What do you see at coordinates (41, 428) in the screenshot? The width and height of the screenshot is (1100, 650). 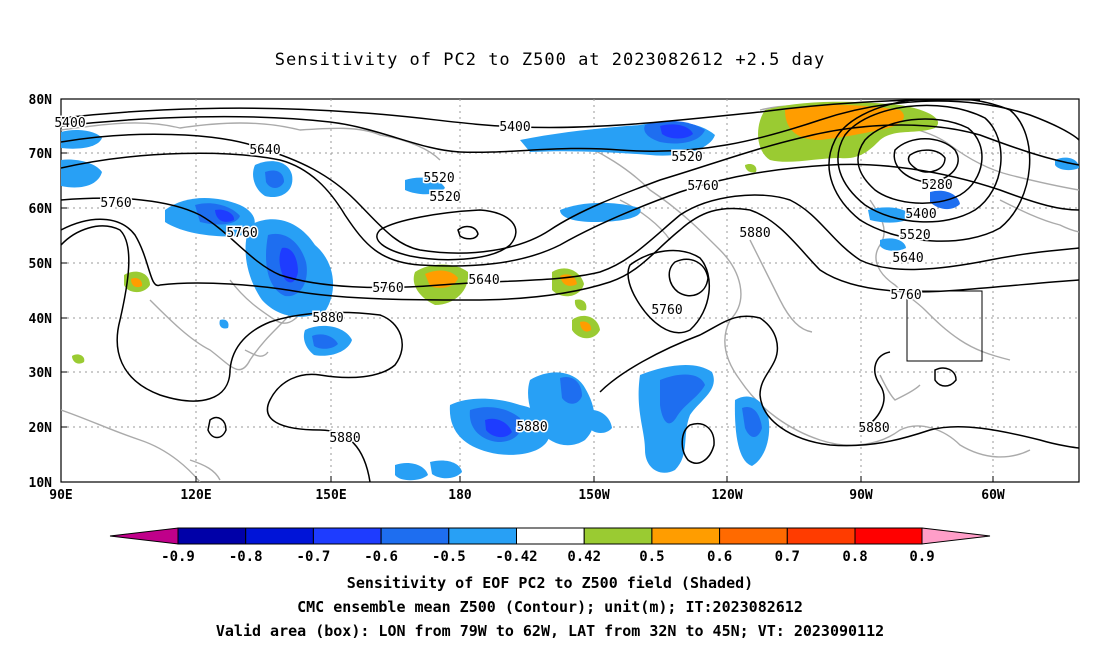 I see `lat-tick-label: 20N` at bounding box center [41, 428].